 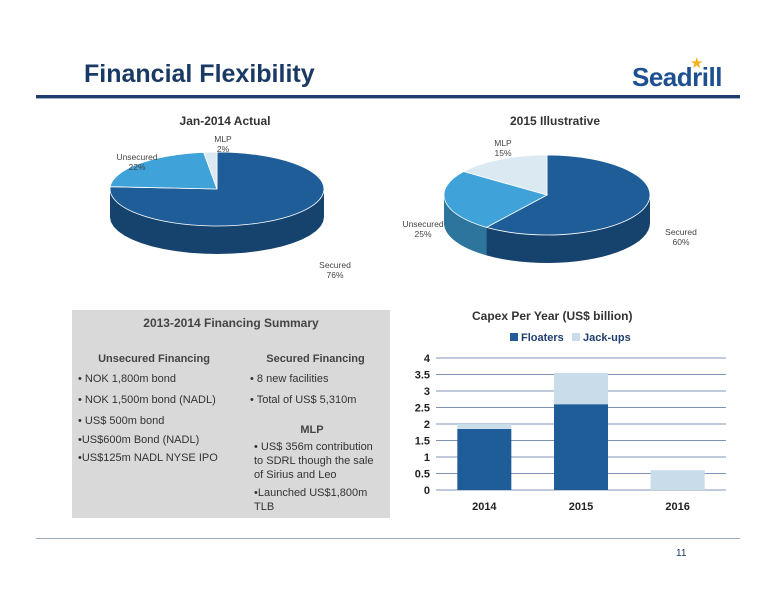 I want to click on pie-label-mlp-2015: MLP 15%, so click(x=503, y=148).